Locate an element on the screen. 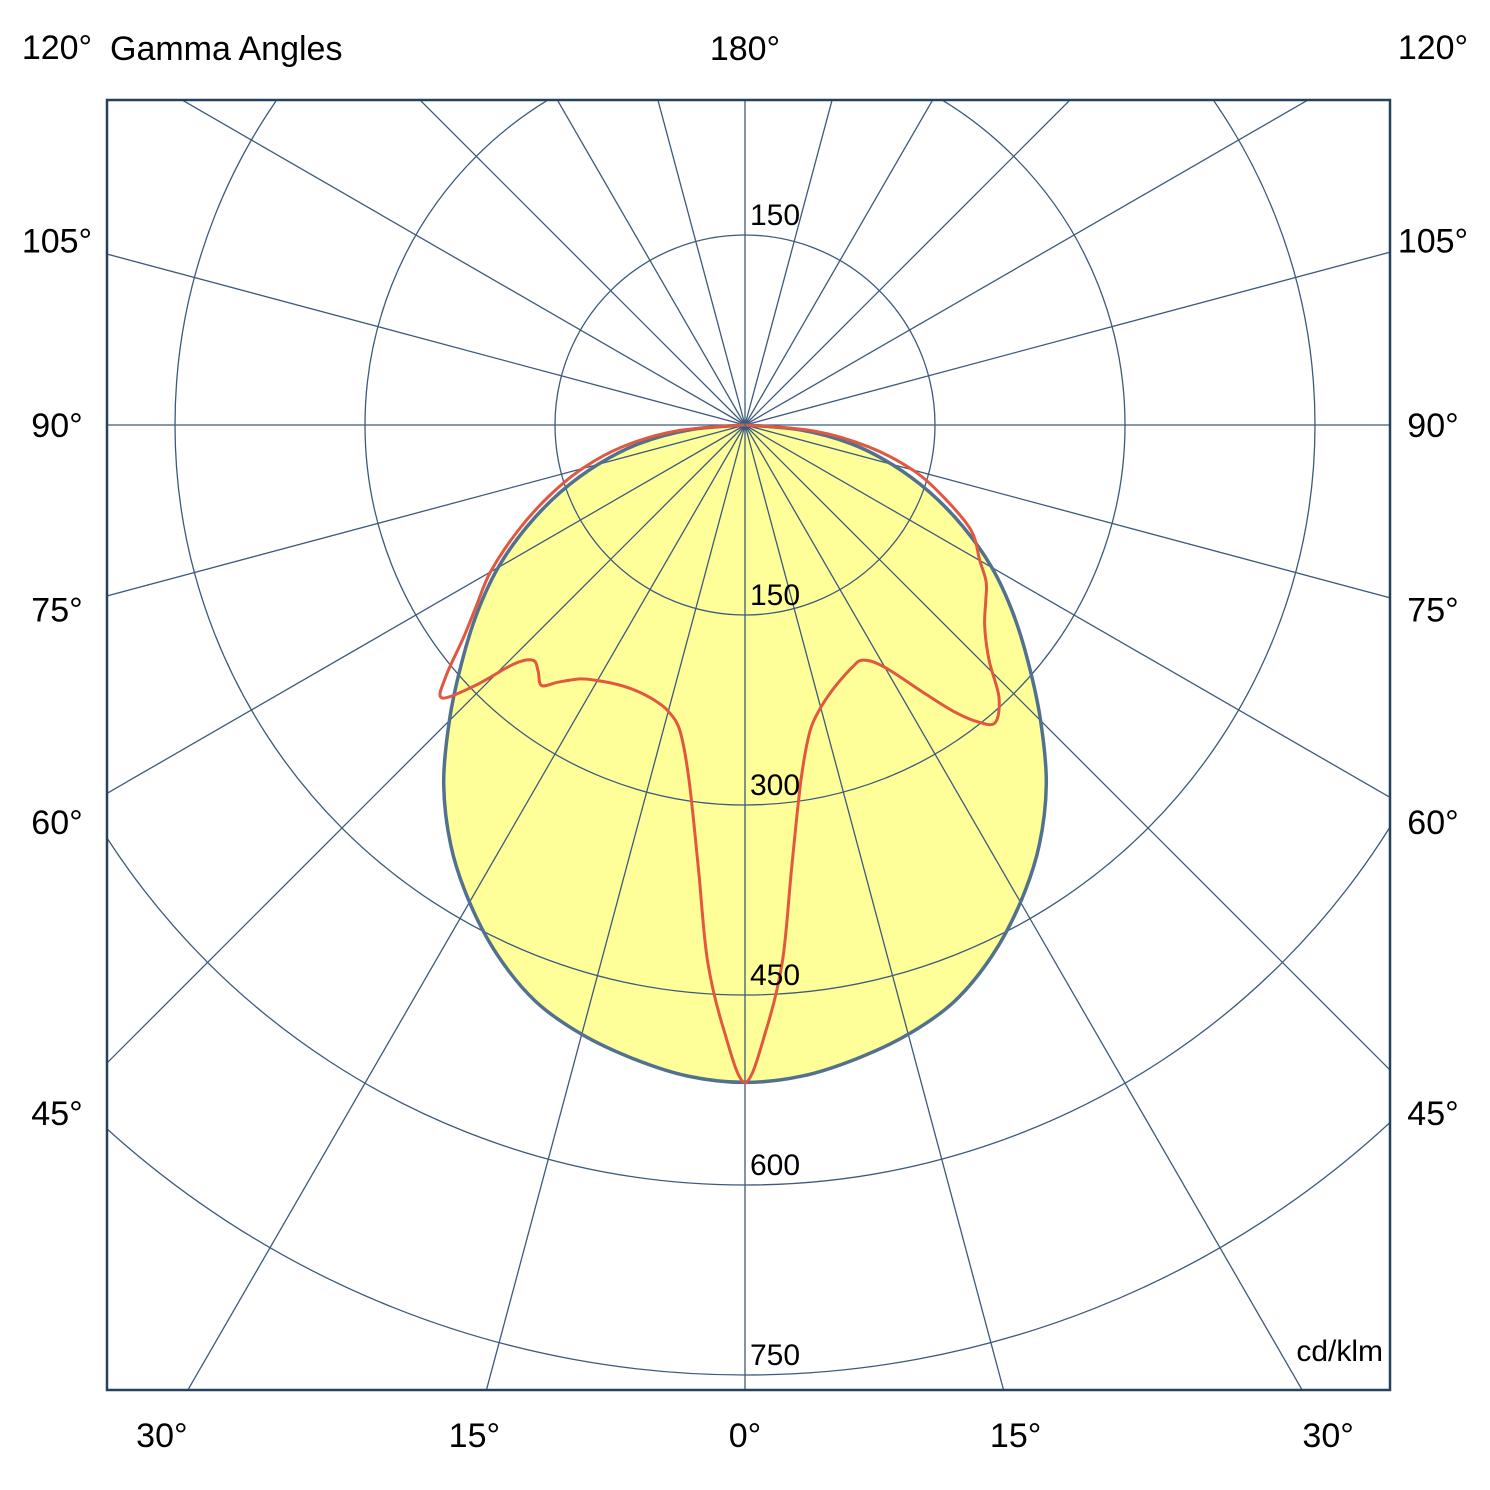  side-angle-label-right: 105° is located at coordinates (1433, 242).